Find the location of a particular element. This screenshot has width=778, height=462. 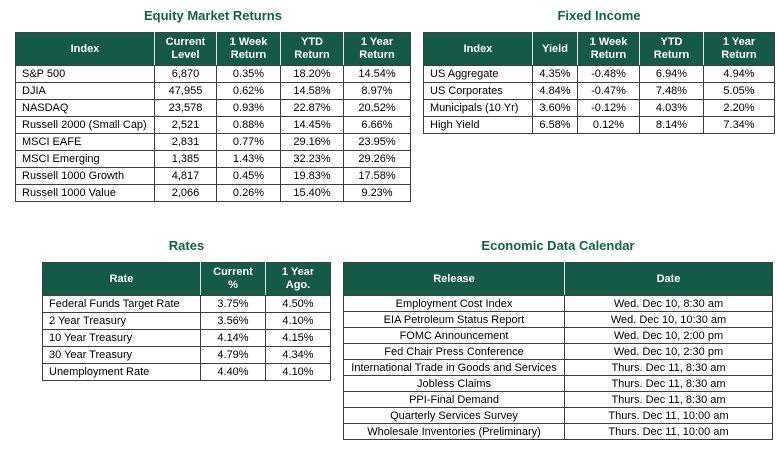

table-row: Jobless Claims Thurs. Dec 11, 8:30 am is located at coordinates (558, 383).